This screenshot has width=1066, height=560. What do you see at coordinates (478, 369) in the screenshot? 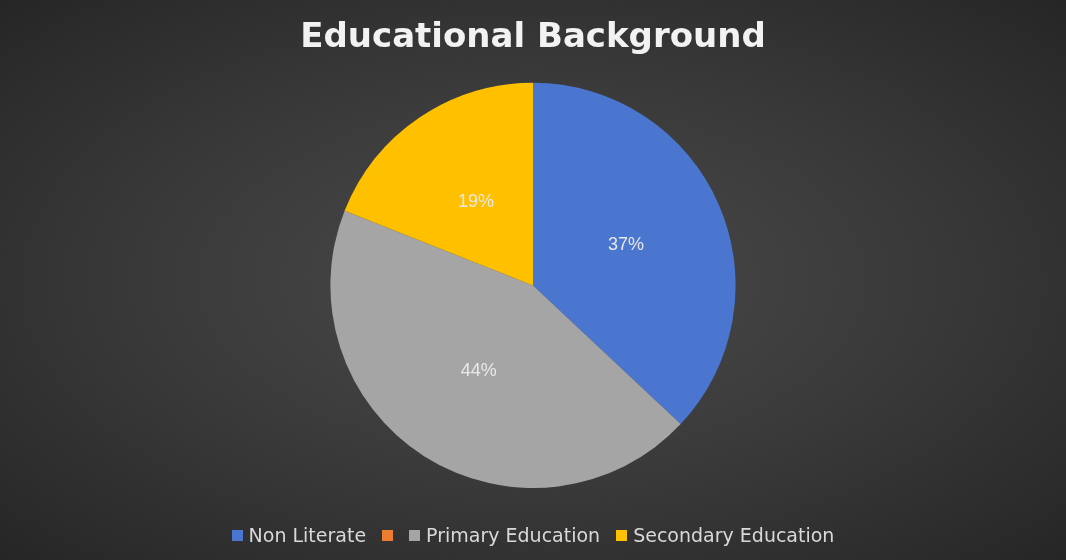
I see `data-label: 44%` at bounding box center [478, 369].